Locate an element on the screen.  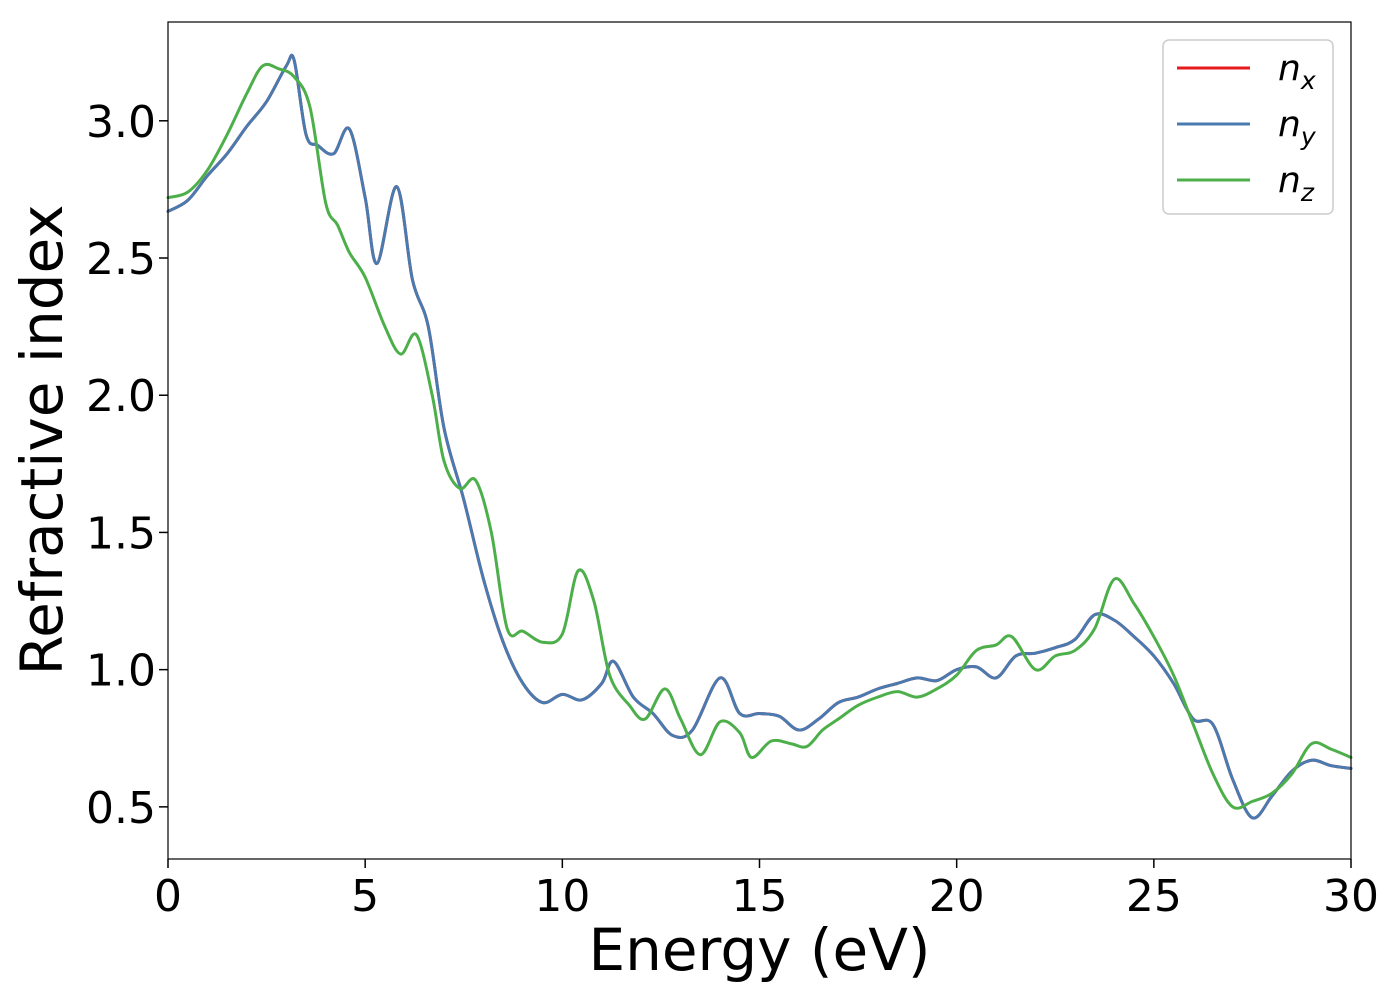
y-axis-ticks: 0.5 1.0 1.5 2.0 2.5 3.0 is located at coordinates (127, 465).